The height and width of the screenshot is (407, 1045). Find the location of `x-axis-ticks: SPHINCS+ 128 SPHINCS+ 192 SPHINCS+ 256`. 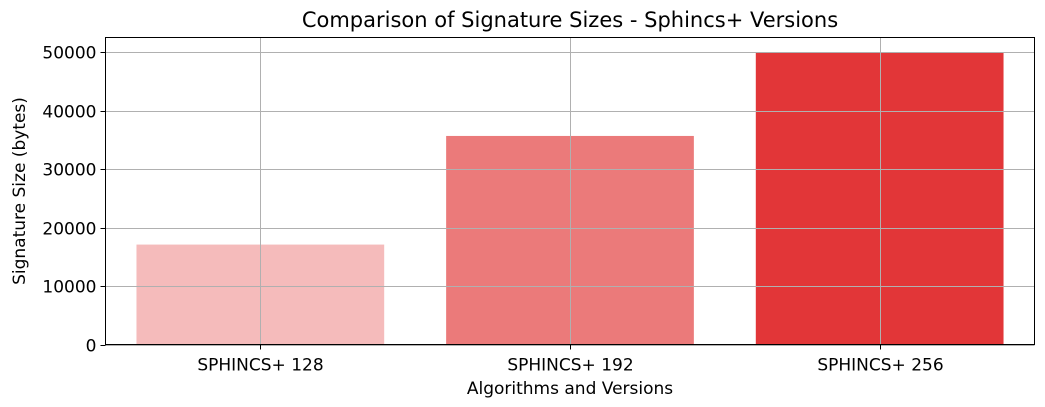

x-axis-ticks: SPHINCS+ 128 SPHINCS+ 192 SPHINCS+ 256 is located at coordinates (570, 360).